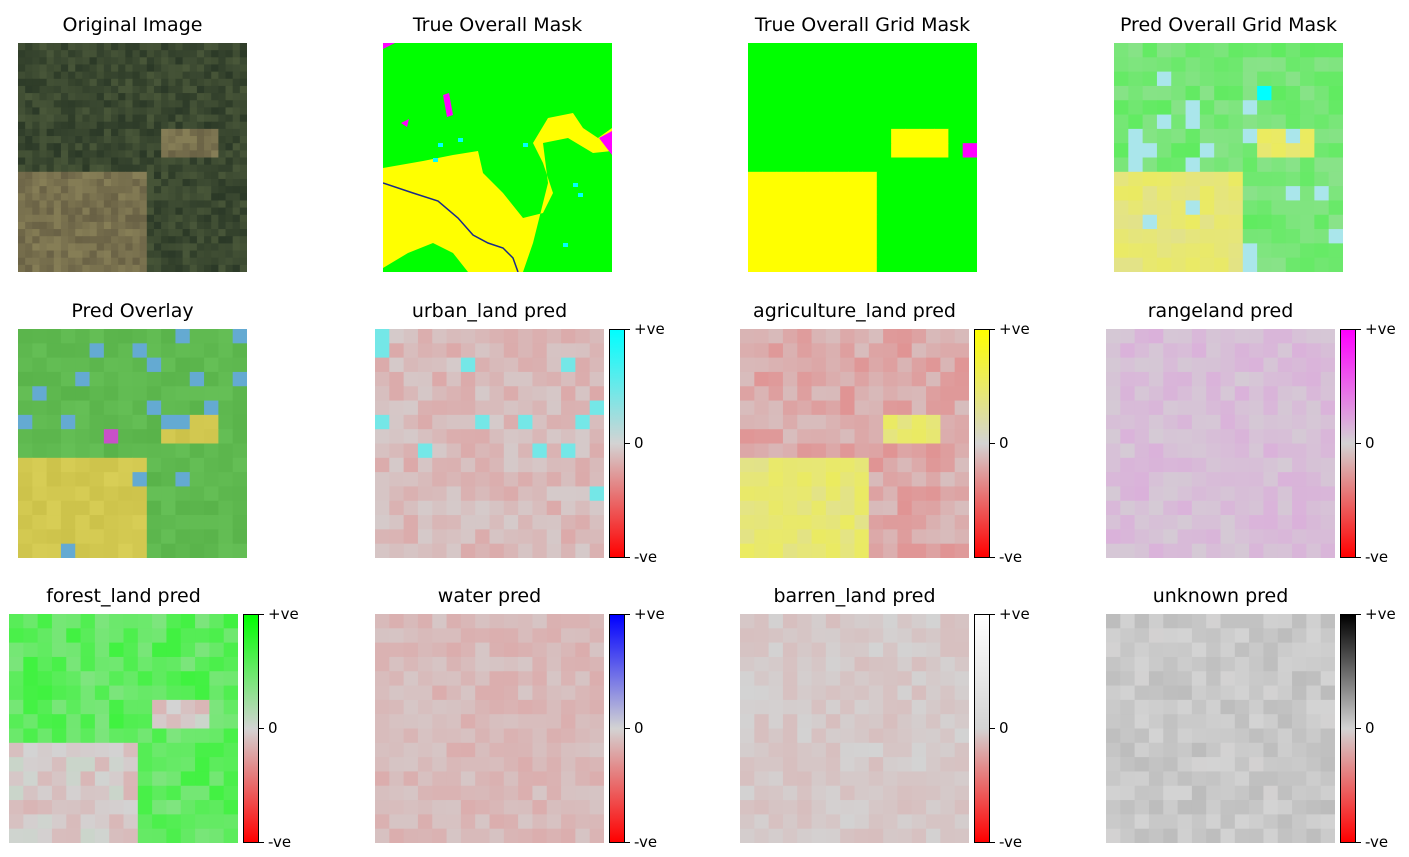 This screenshot has width=1409, height=857. What do you see at coordinates (123, 596) in the screenshot?
I see `panel-title-forest: forest_land pred` at bounding box center [123, 596].